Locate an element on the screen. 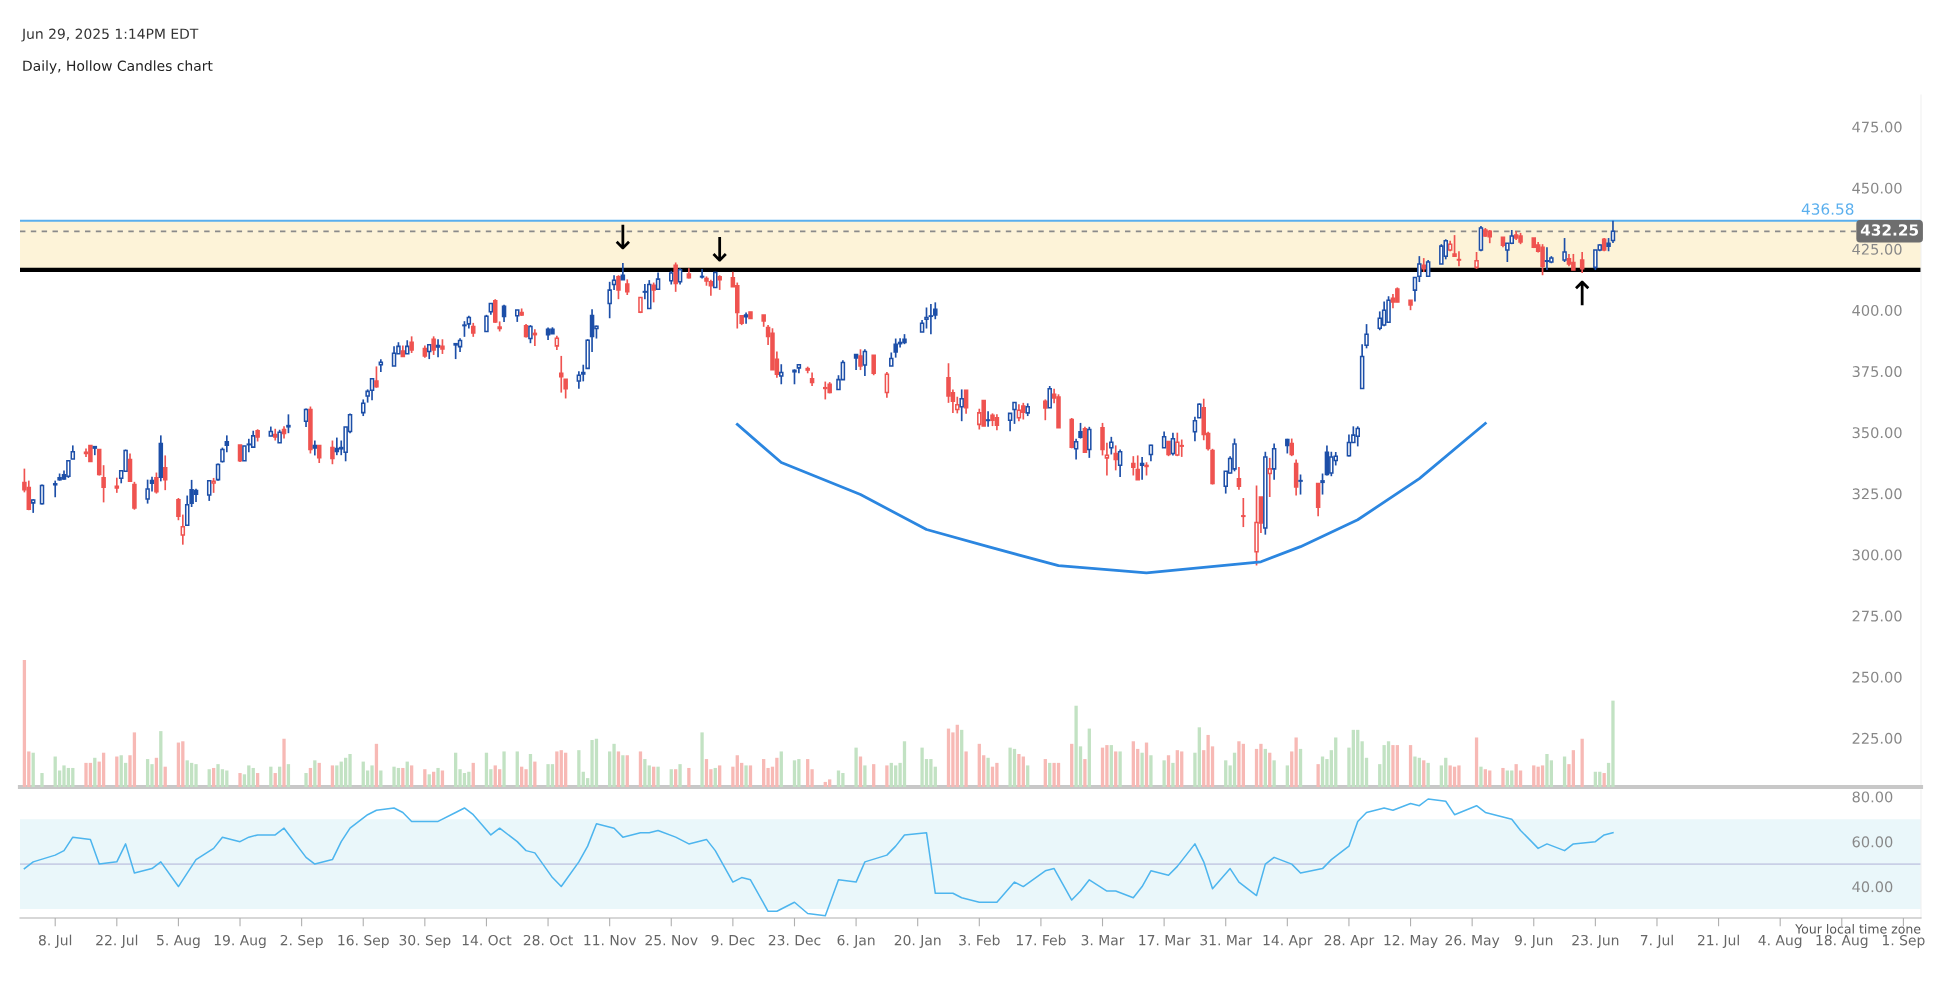  text: Jun 29, 2025 1:14PM EDT is located at coordinates (110, 35).